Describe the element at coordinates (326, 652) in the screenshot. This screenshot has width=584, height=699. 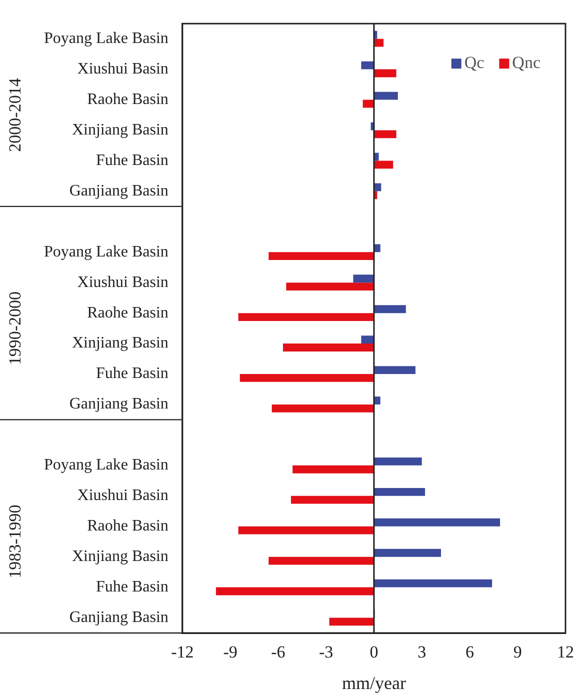
I see `x-tick-label: -3` at that location.